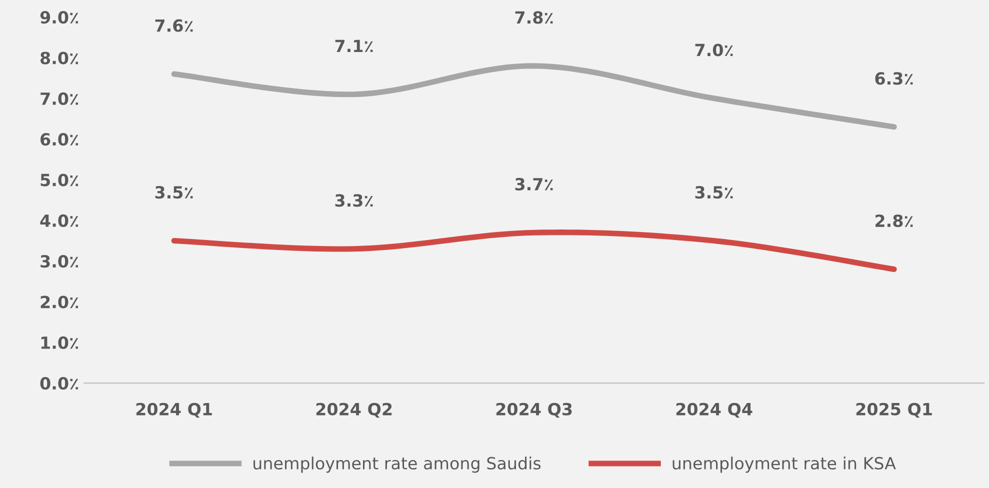 This screenshot has height=488, width=989. I want to click on data-label: 7.0٪, so click(714, 50).